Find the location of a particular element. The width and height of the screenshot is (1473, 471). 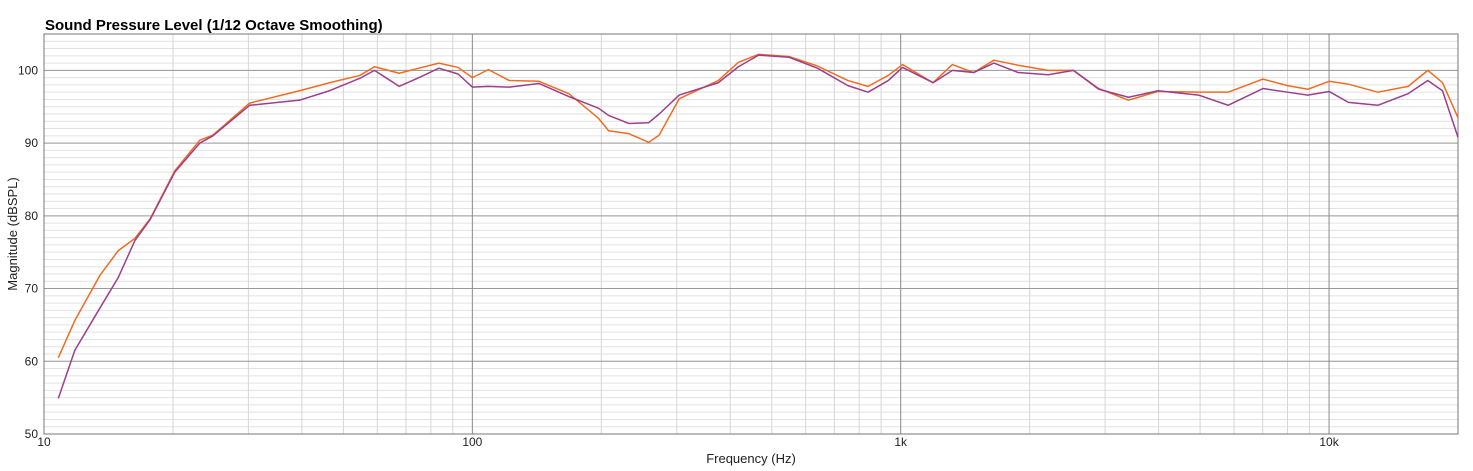

x-tick-label: 1k is located at coordinates (901, 442).